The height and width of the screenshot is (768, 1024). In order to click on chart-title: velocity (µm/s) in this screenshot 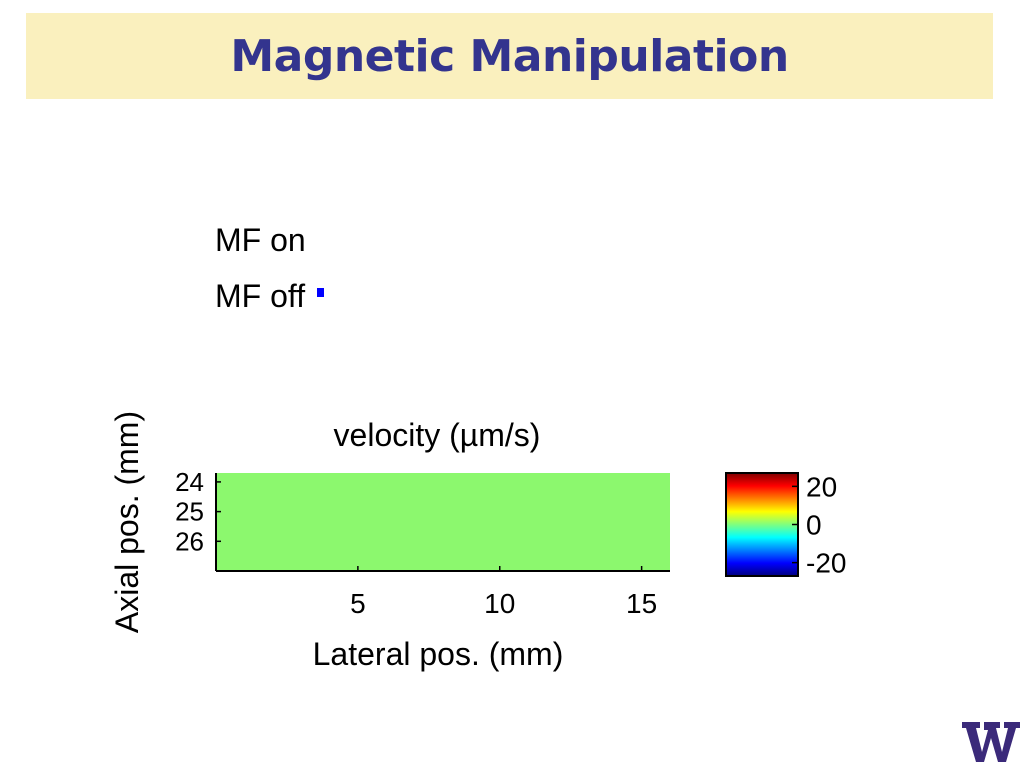, I will do `click(437, 435)`.